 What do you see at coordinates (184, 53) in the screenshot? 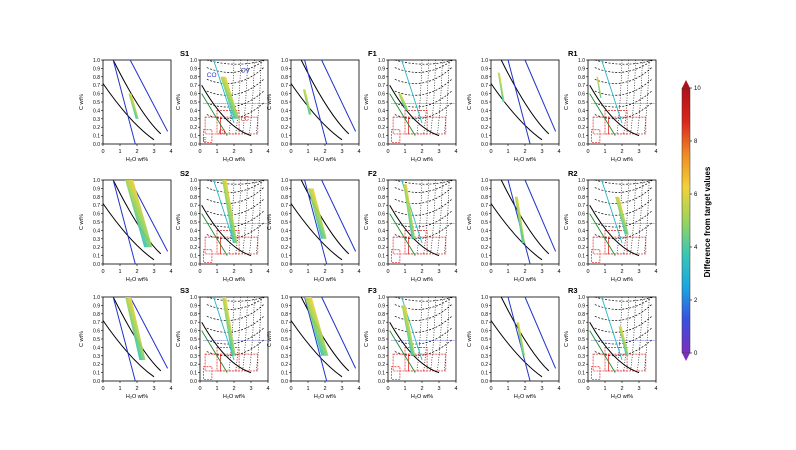
I see `panel-tag: S1` at bounding box center [184, 53].